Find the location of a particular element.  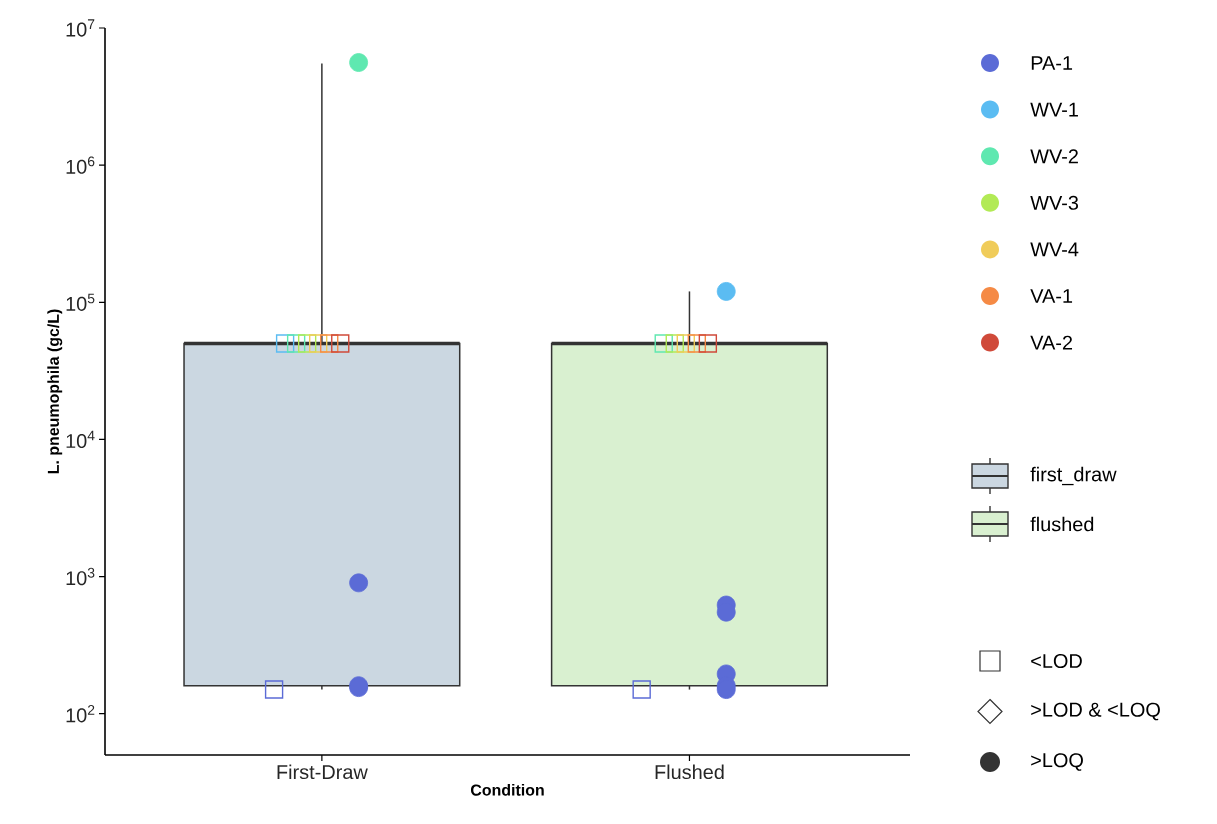

x-tick-label: Flushed is located at coordinates (689, 772).